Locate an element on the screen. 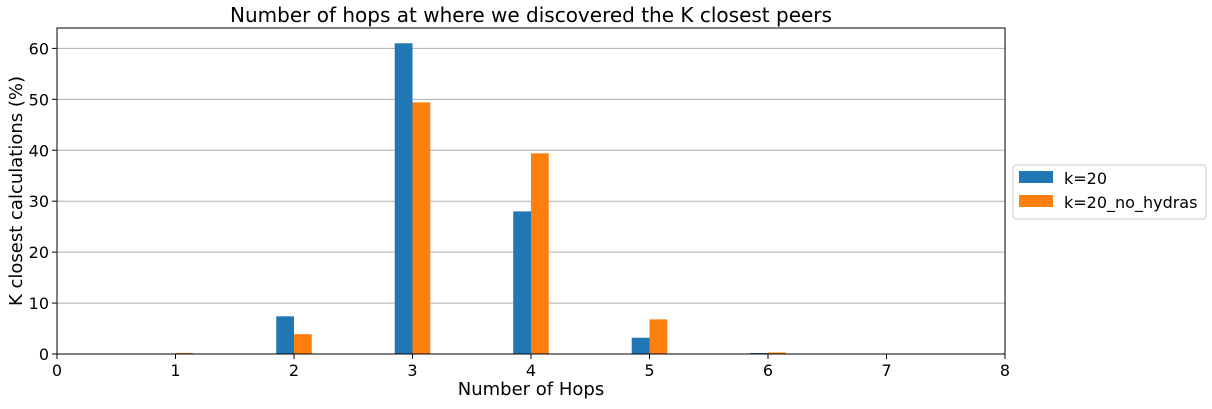 This screenshot has width=1212, height=409. x-tick-label: 4 is located at coordinates (531, 370).